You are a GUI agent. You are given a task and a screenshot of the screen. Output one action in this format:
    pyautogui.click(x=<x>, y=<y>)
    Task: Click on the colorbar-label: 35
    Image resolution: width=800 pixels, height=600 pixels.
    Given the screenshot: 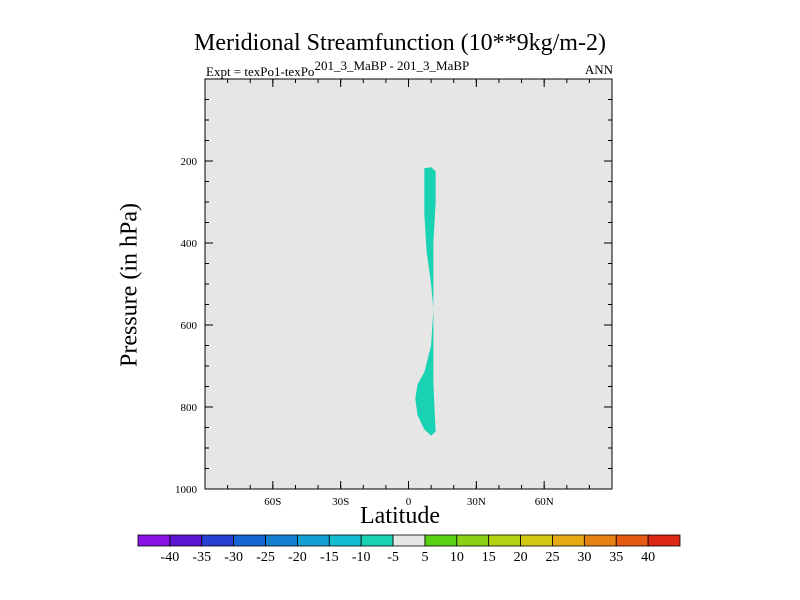 What is the action you would take?
    pyautogui.click(x=616, y=557)
    